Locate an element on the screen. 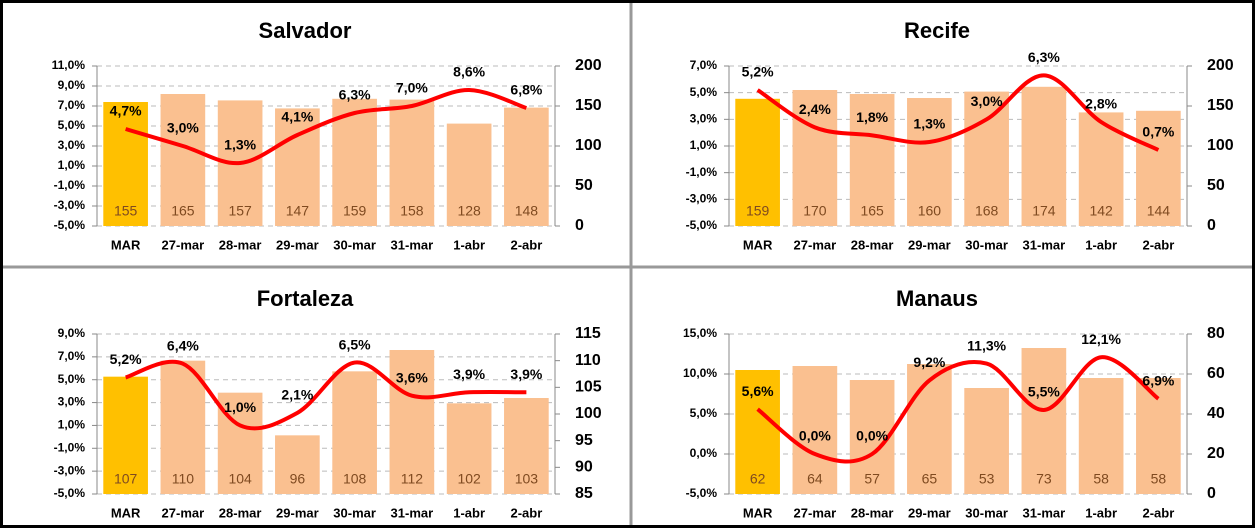  line-label: 4,7% is located at coordinates (126, 111).